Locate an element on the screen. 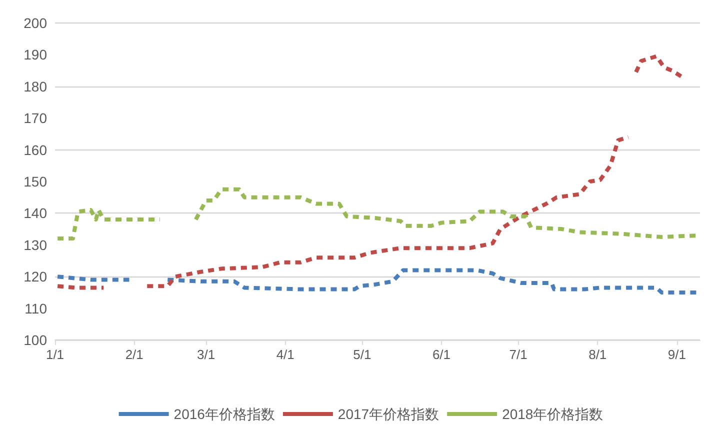  x-tick-label: 4/1 is located at coordinates (285, 354).